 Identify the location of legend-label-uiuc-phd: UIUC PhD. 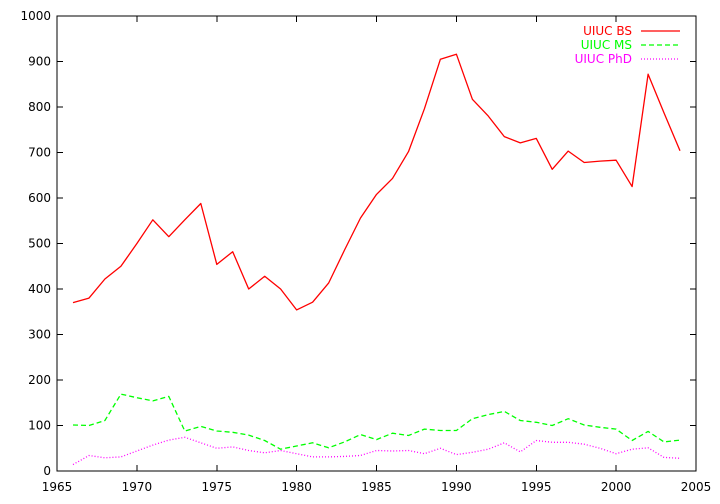
(603, 59).